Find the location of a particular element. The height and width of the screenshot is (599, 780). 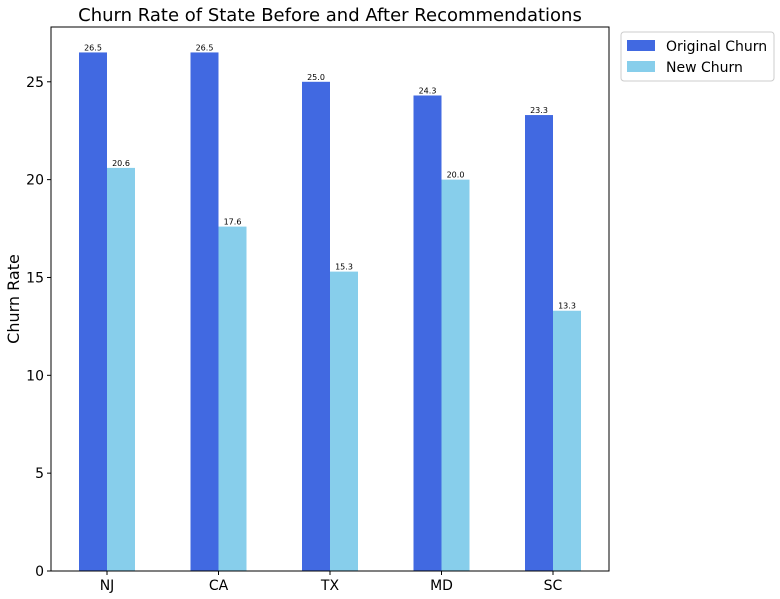

bar-original-churn-md is located at coordinates (427, 333).